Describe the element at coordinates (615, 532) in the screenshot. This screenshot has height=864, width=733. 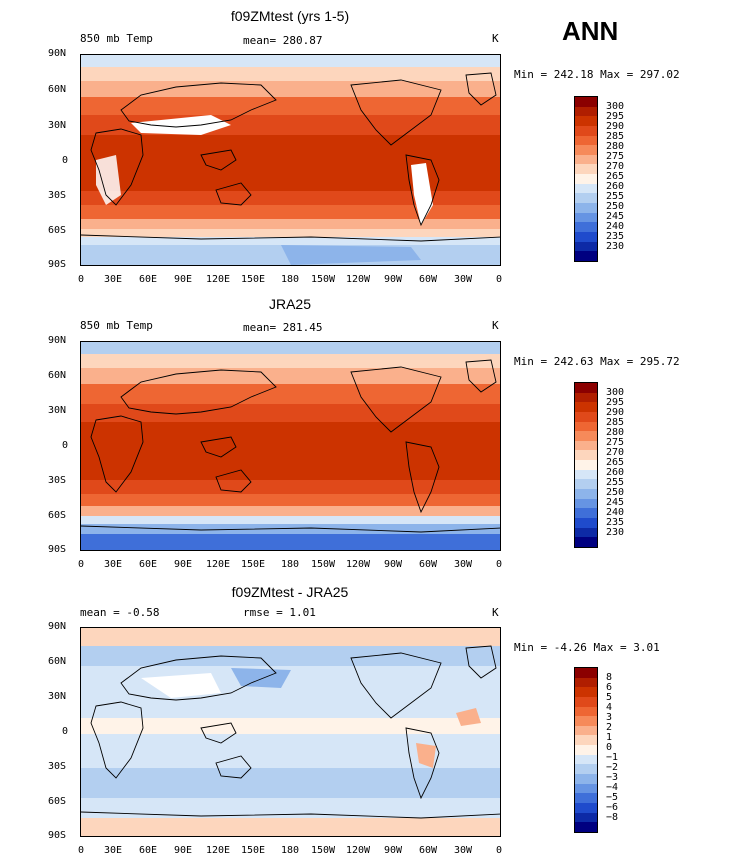
I see `panel-2-cb-label: 230` at that location.